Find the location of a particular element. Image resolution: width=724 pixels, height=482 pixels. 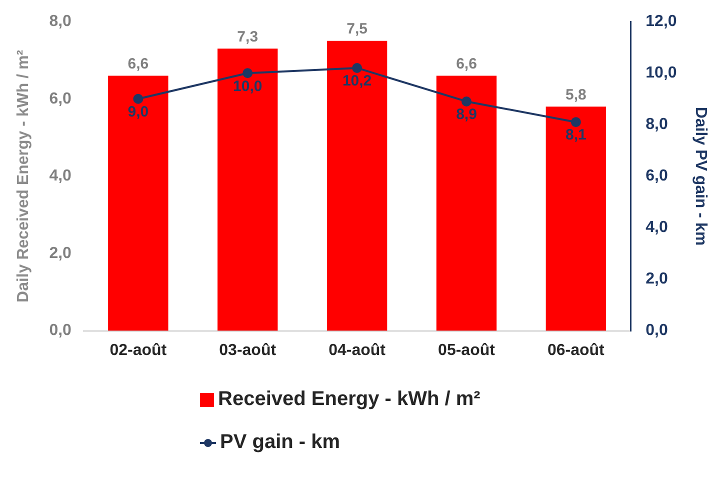

data-label: 9,0 is located at coordinates (138, 112).